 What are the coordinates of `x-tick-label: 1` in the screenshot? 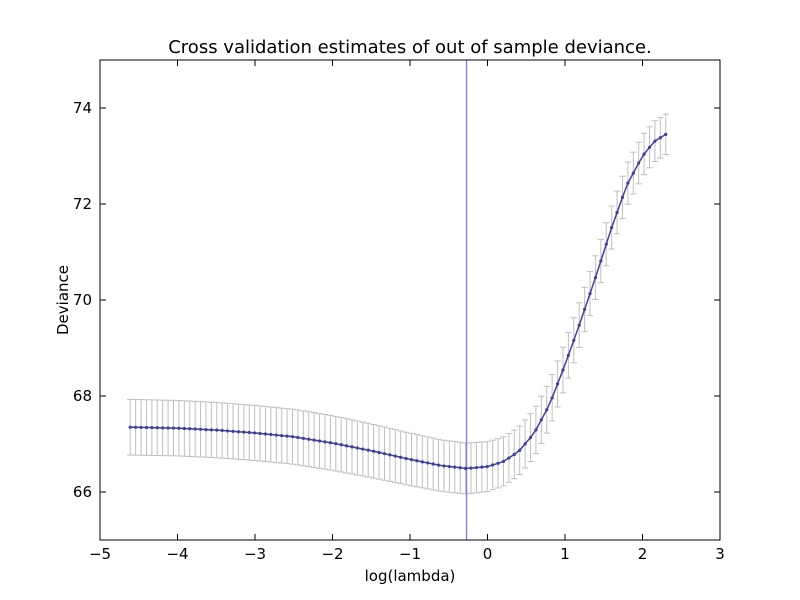 It's located at (565, 554).